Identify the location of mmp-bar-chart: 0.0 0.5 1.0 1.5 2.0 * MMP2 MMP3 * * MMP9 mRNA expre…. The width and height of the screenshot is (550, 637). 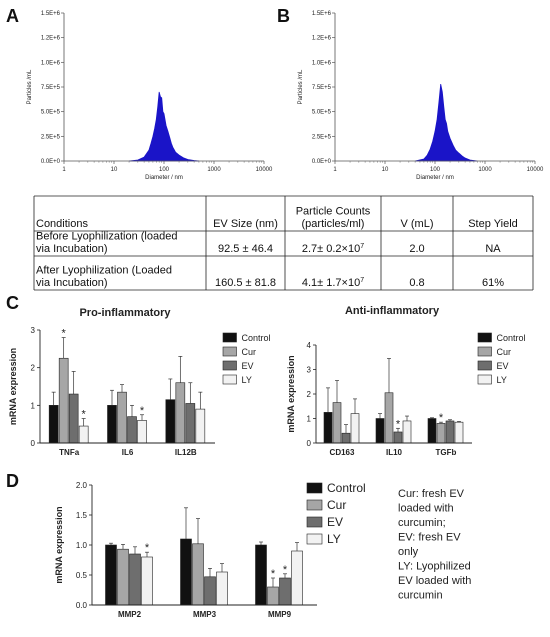
(210, 550).